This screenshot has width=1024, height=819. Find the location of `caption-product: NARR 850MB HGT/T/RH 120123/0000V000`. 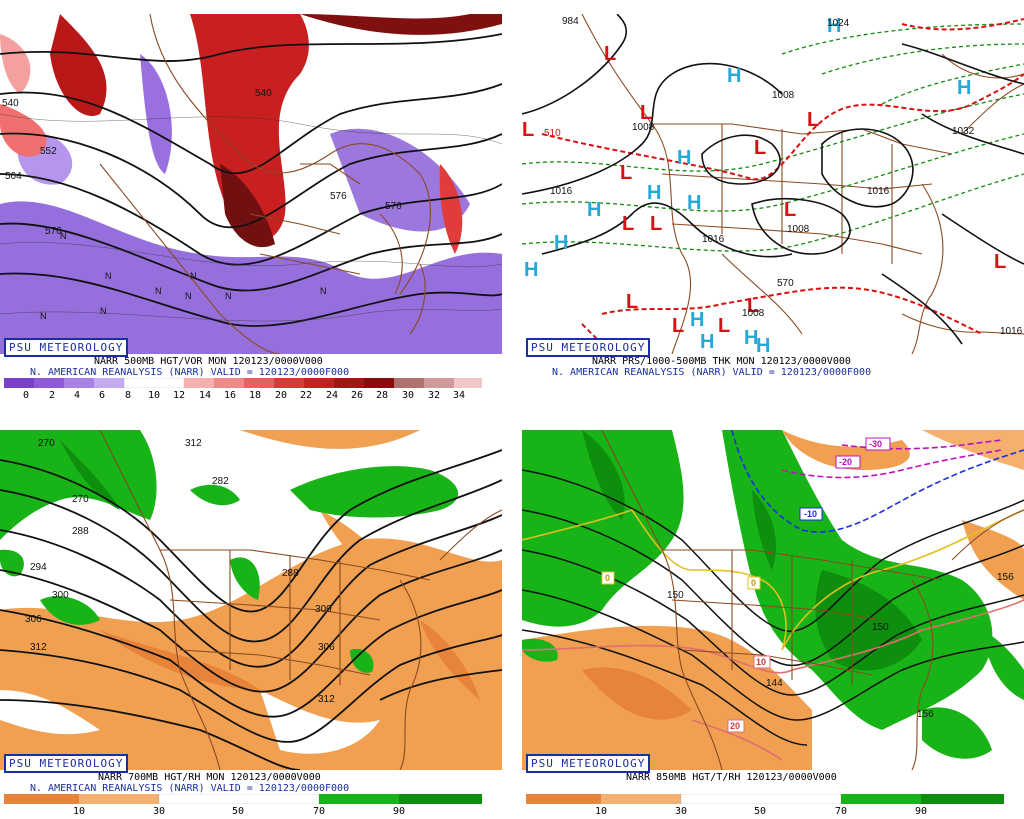

caption-product: NARR 850MB HGT/T/RH 120123/0000V000 is located at coordinates (731, 777).